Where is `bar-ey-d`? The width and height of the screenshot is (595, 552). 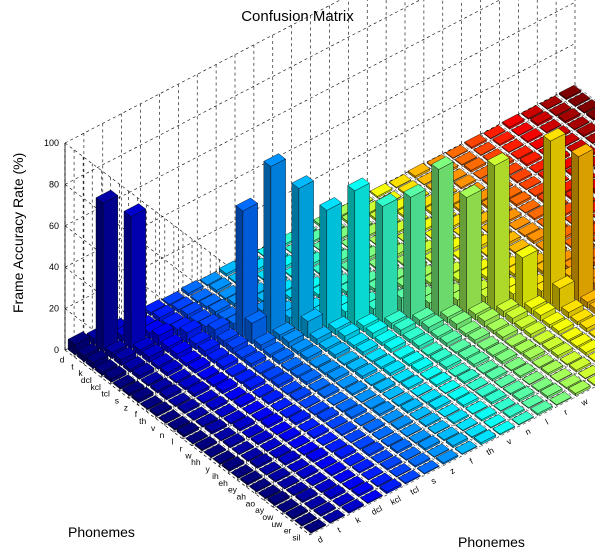
bar-ey-d is located at coordinates (251, 478).